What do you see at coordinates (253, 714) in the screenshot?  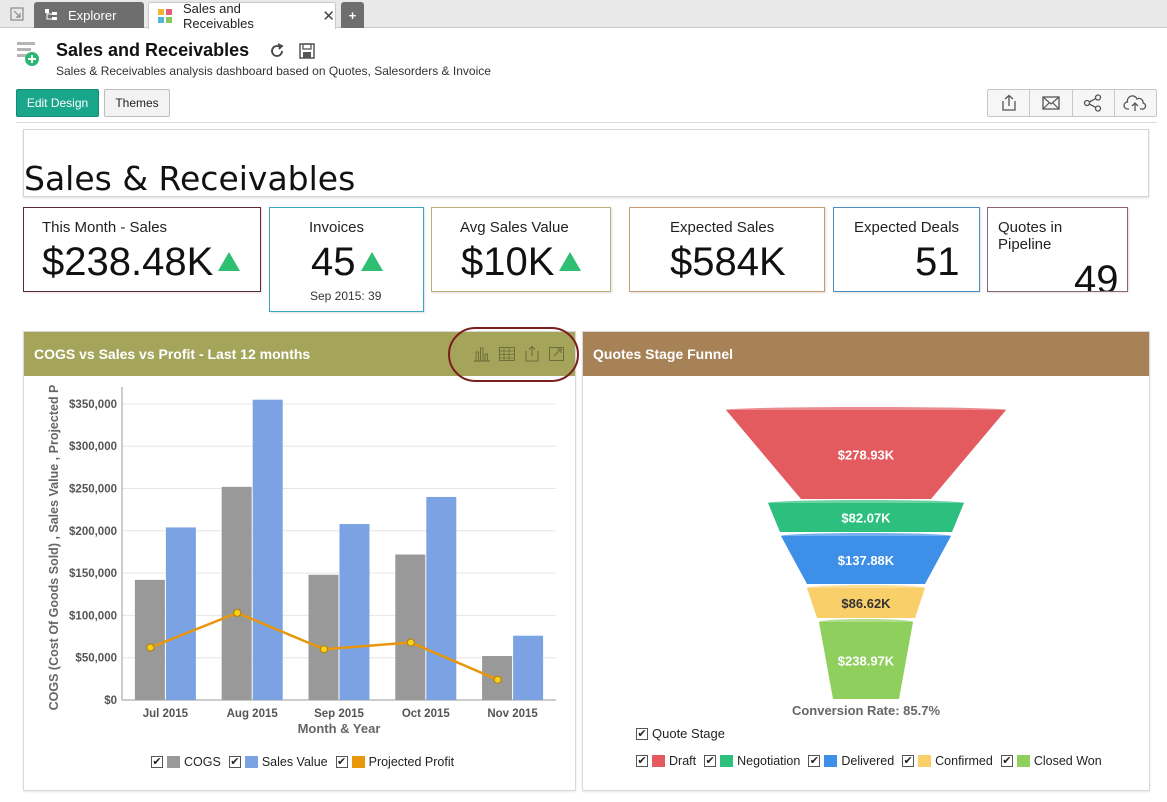 I see `x-tick-label: Aug 2015` at bounding box center [253, 714].